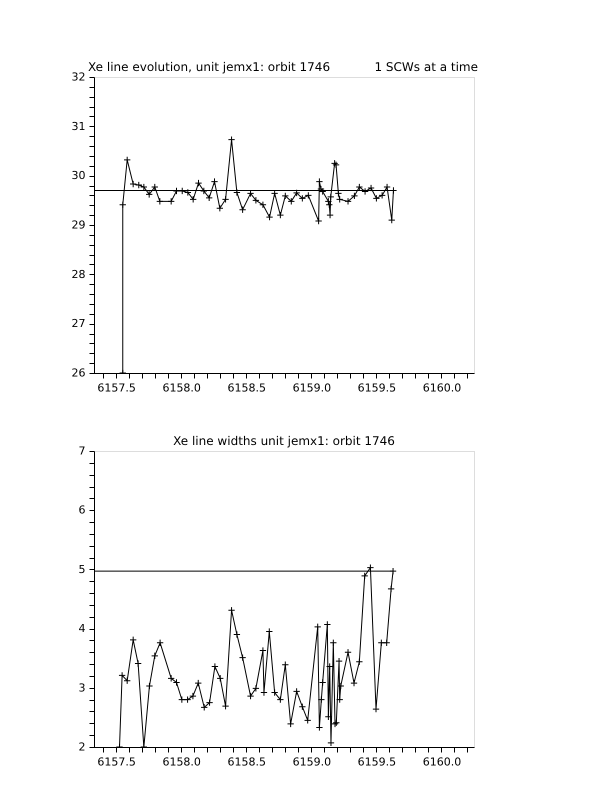 This screenshot has width=612, height=792. I want to click on y-tick-label: 3, so click(82, 687).